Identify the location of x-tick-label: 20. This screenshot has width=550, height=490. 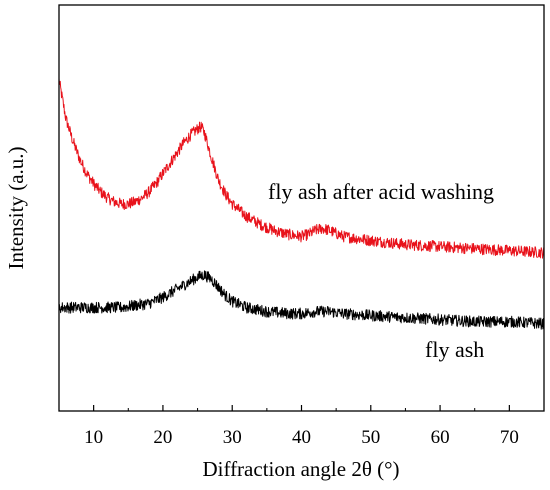
(162, 437).